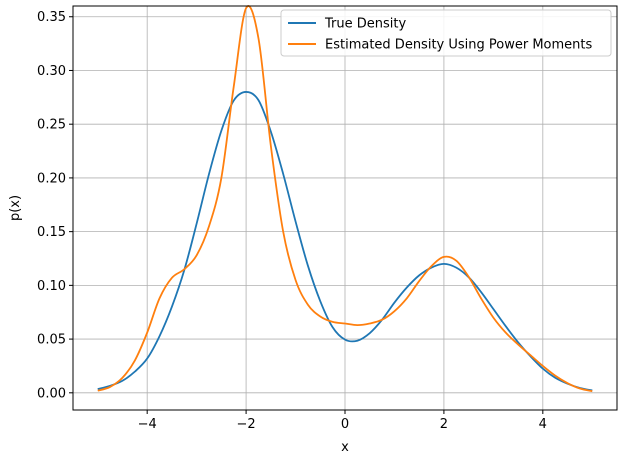  What do you see at coordinates (246, 424) in the screenshot?
I see `x-tick-label: −2` at bounding box center [246, 424].